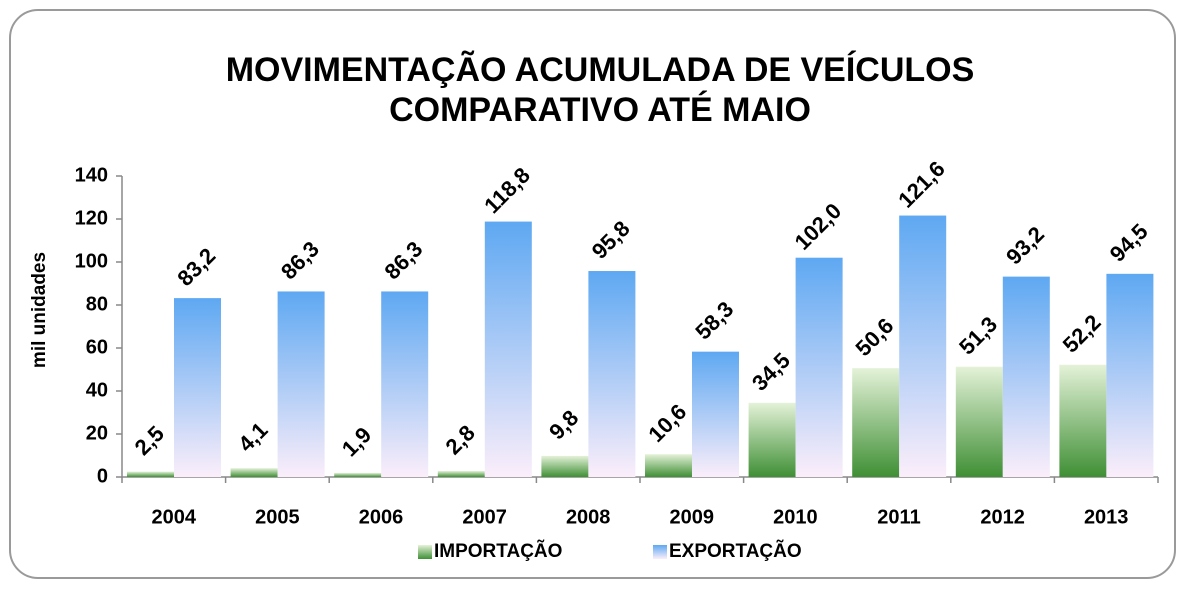 This screenshot has width=1180, height=594. Describe the element at coordinates (91, 261) in the screenshot. I see `y-tick-label: 100` at that location.